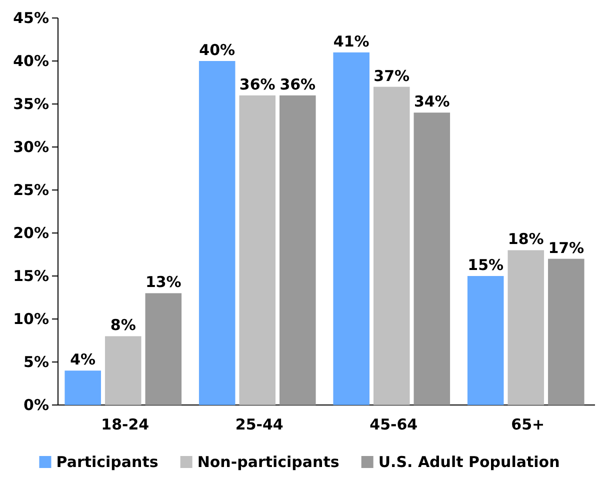 This screenshot has width=599, height=481. What do you see at coordinates (31, 275) in the screenshot?
I see `y-tick-label: 15%` at bounding box center [31, 275].